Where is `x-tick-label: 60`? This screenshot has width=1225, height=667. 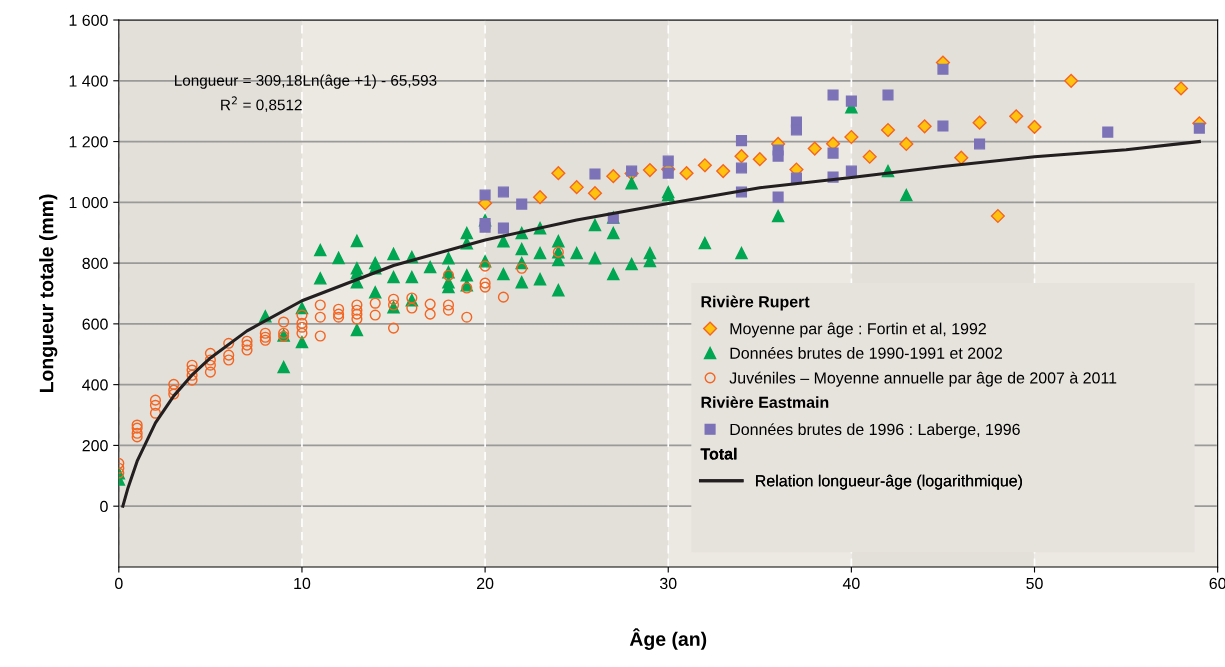
x-tick-label: 60 is located at coordinates (1217, 583).